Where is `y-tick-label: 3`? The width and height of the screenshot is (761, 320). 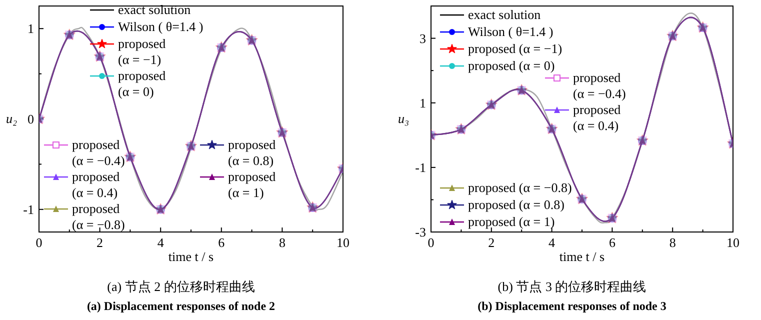 y-tick-label: 3 is located at coordinates (423, 38).